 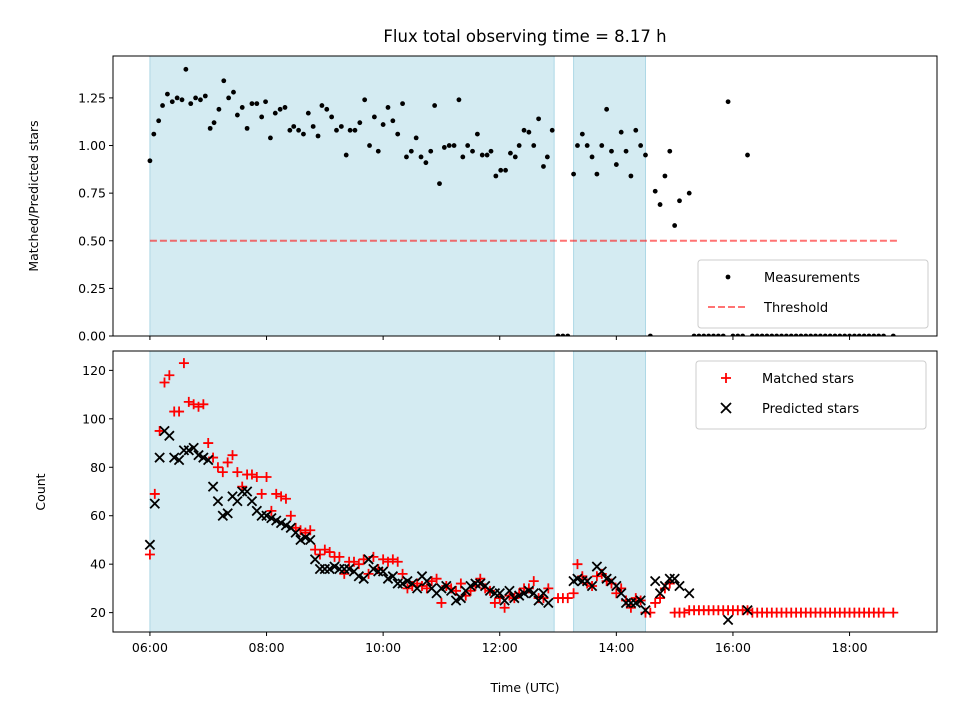 I want to click on y-tick-label: 40, so click(x=98, y=564).